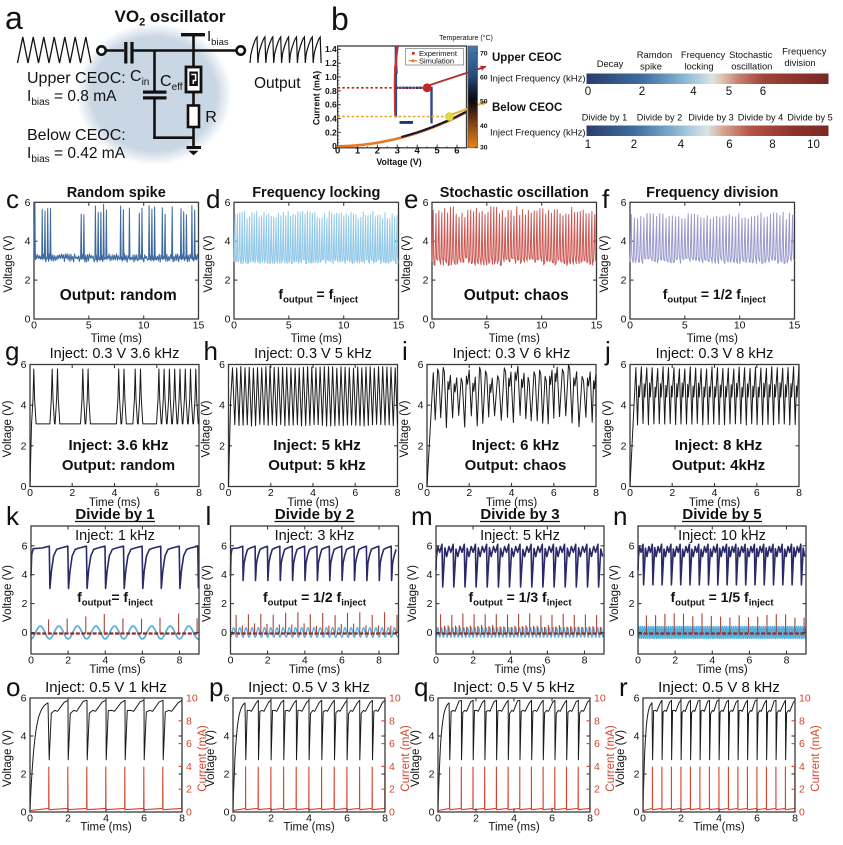 Image resolution: width=843 pixels, height=845 pixels. What do you see at coordinates (12, 351) in the screenshot?
I see `svg-text: g` at bounding box center [12, 351].